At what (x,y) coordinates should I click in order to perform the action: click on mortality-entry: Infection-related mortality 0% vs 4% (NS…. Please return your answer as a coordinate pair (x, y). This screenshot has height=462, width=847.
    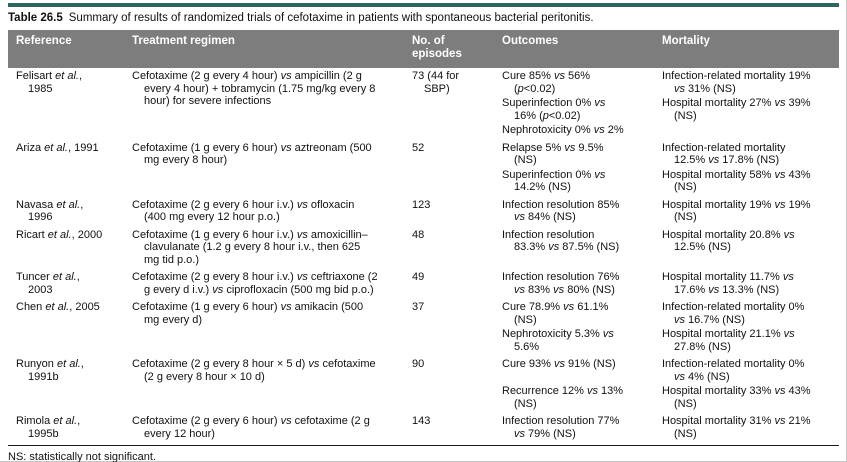
    Looking at the image, I should click on (733, 370).